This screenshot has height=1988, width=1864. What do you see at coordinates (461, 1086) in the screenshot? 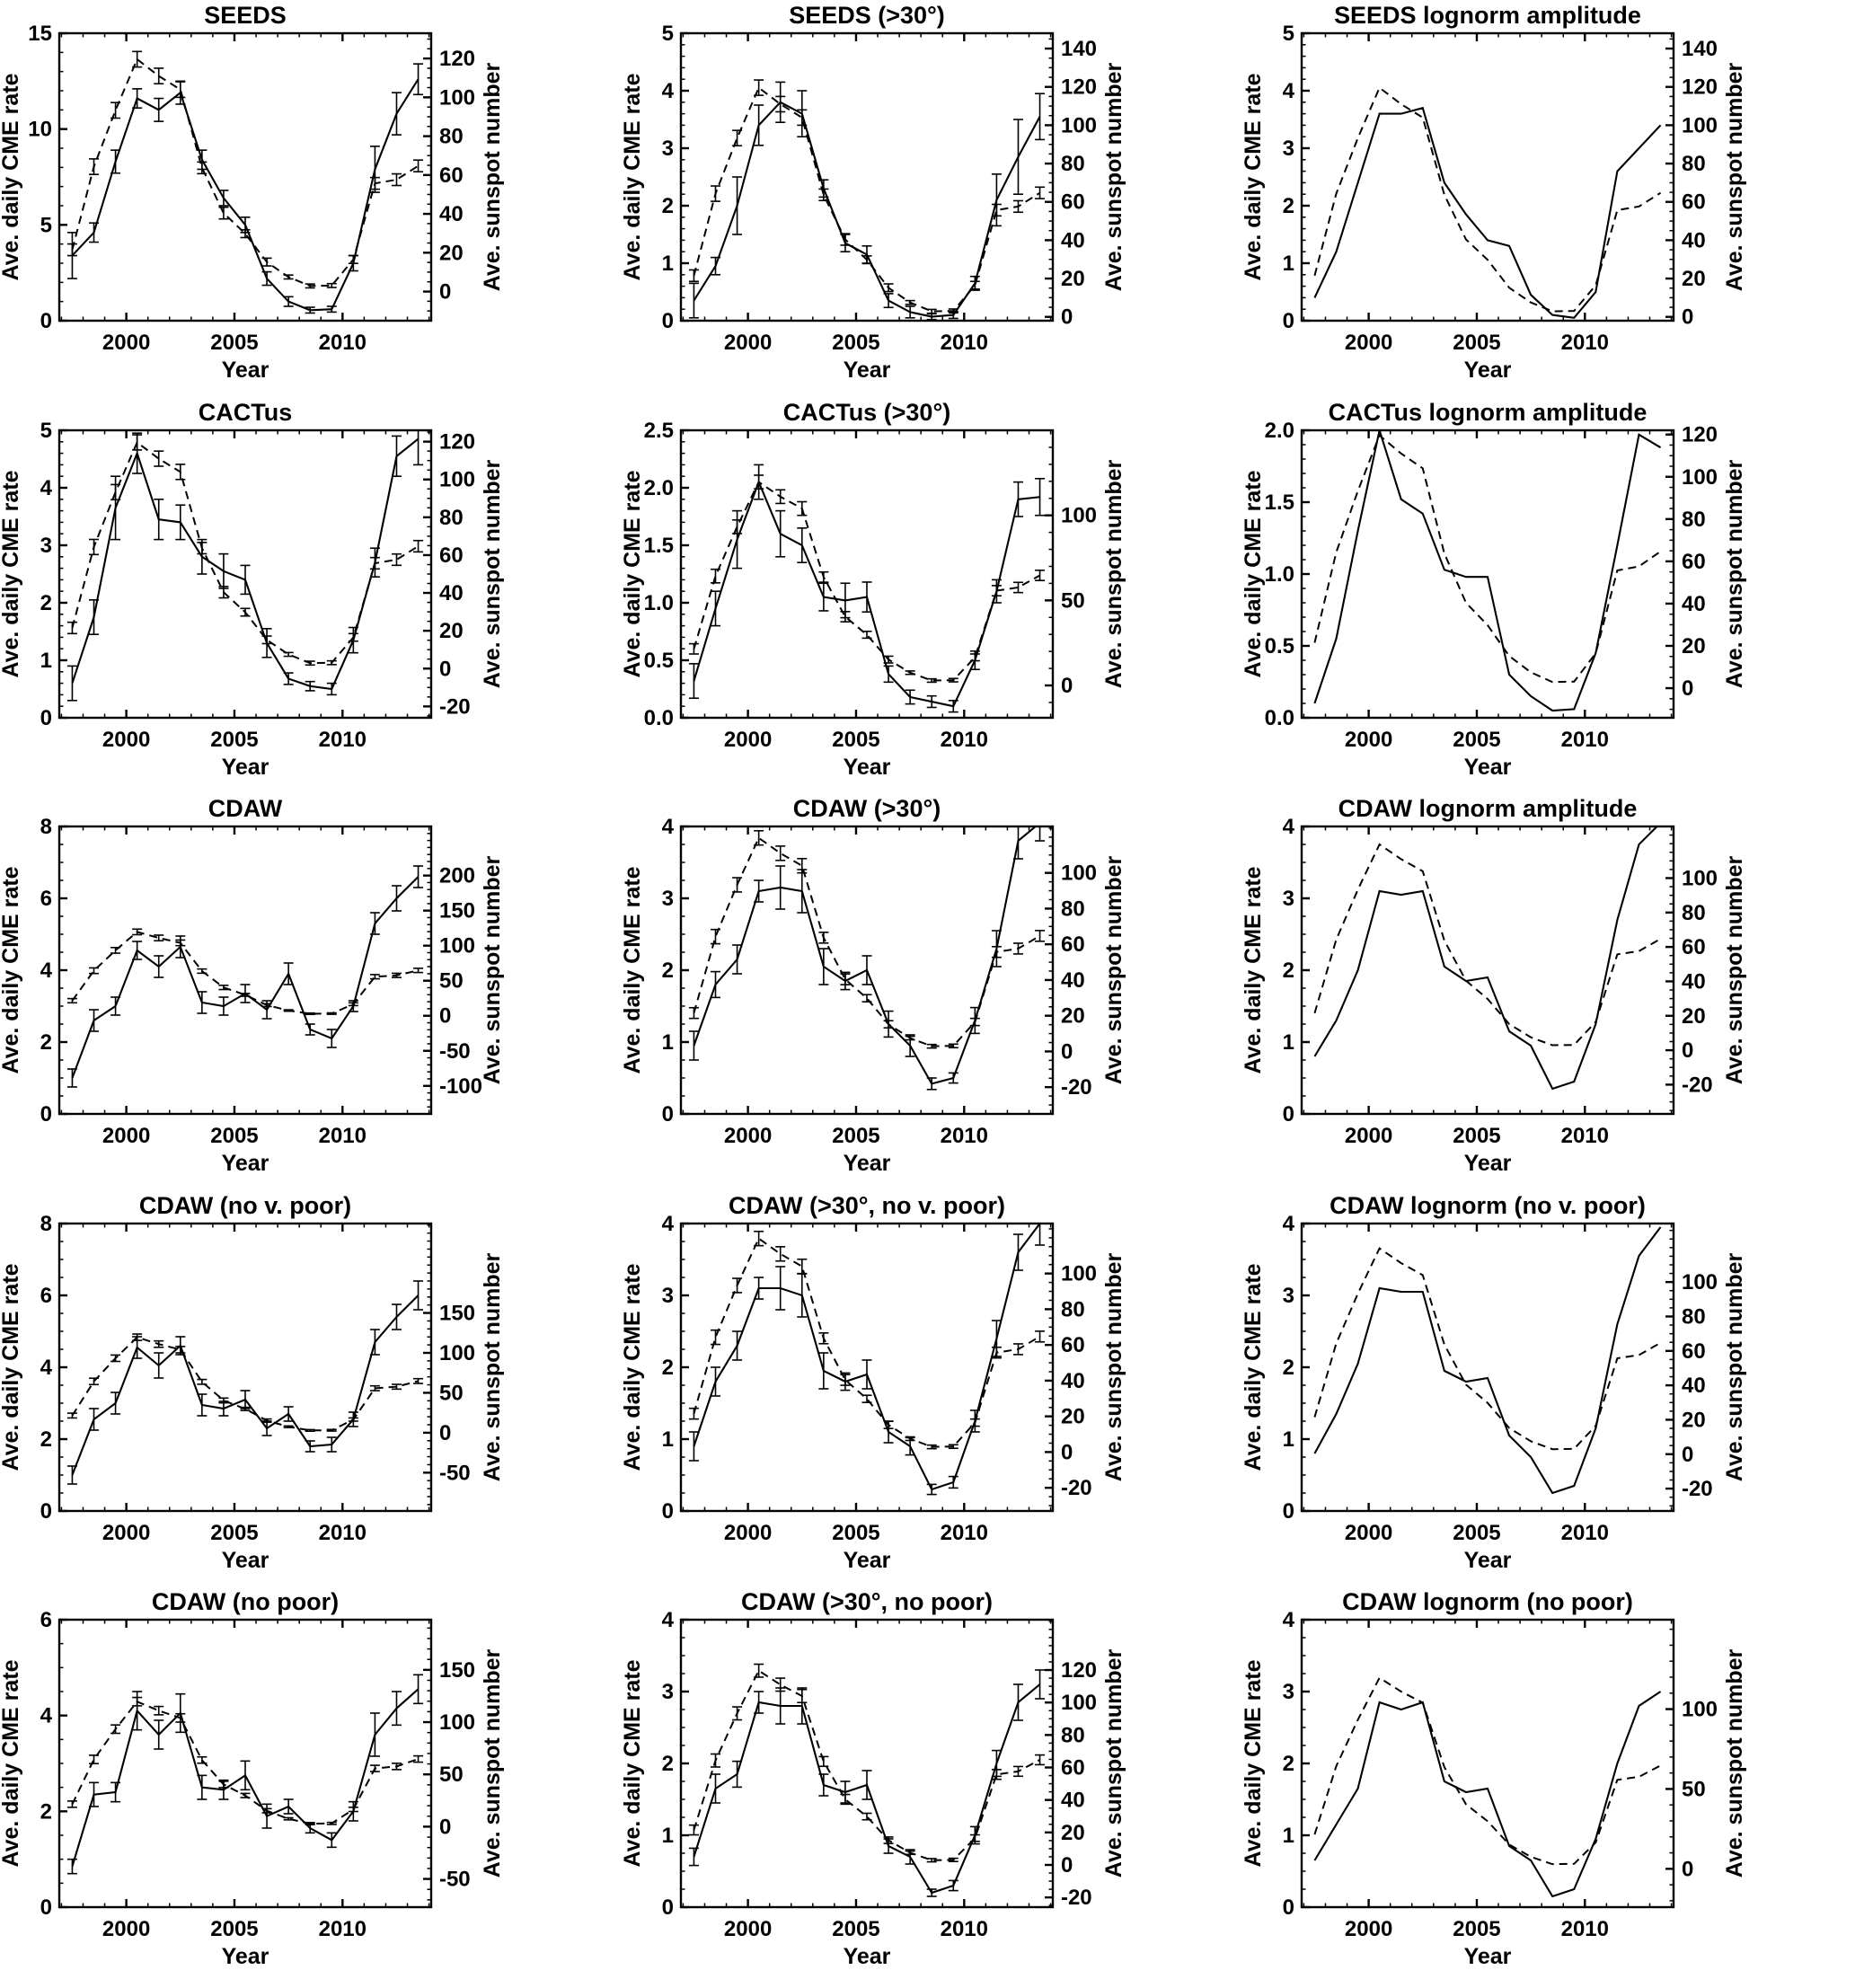
I see `right-tick-label: -100` at bounding box center [461, 1086].